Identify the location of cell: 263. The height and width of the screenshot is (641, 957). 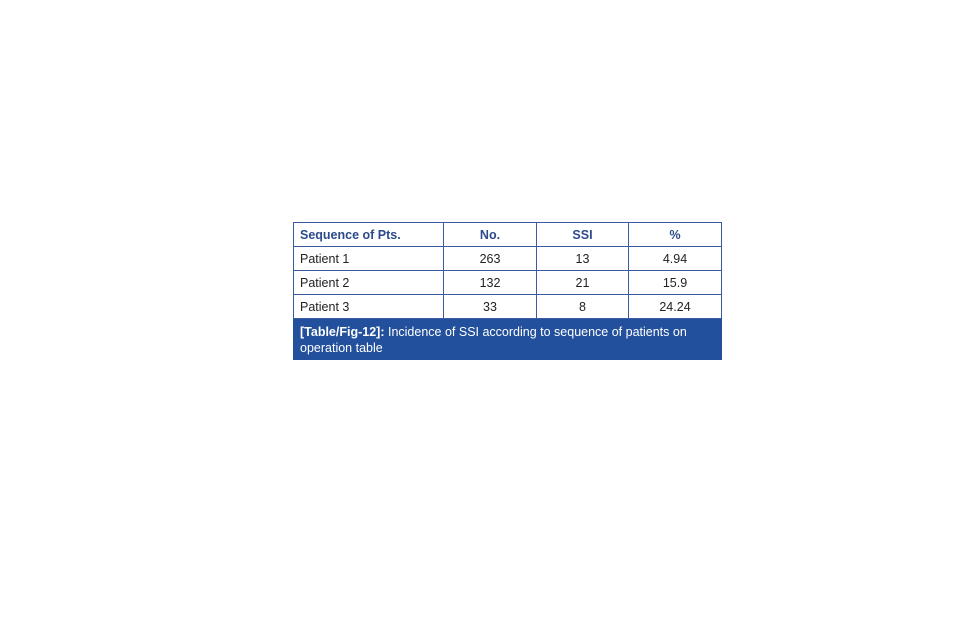
(490, 258).